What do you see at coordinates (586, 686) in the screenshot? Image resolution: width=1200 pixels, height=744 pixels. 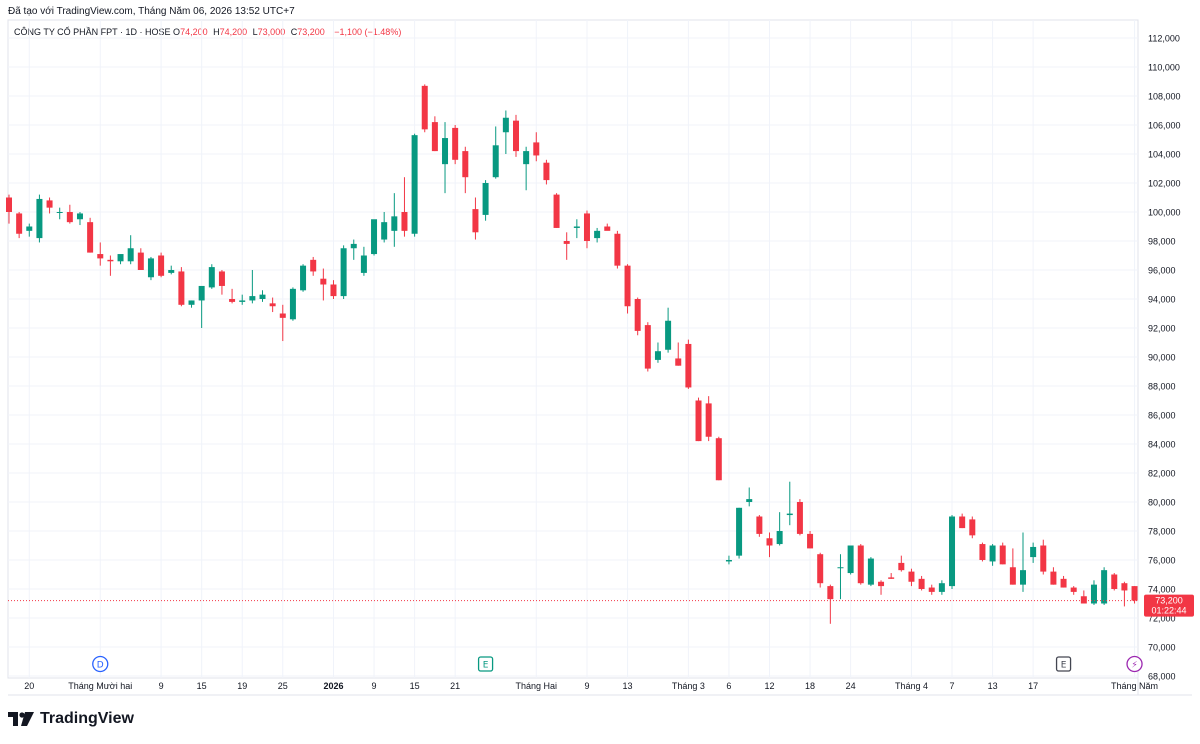 I see `x-tick-label: 9` at bounding box center [586, 686].